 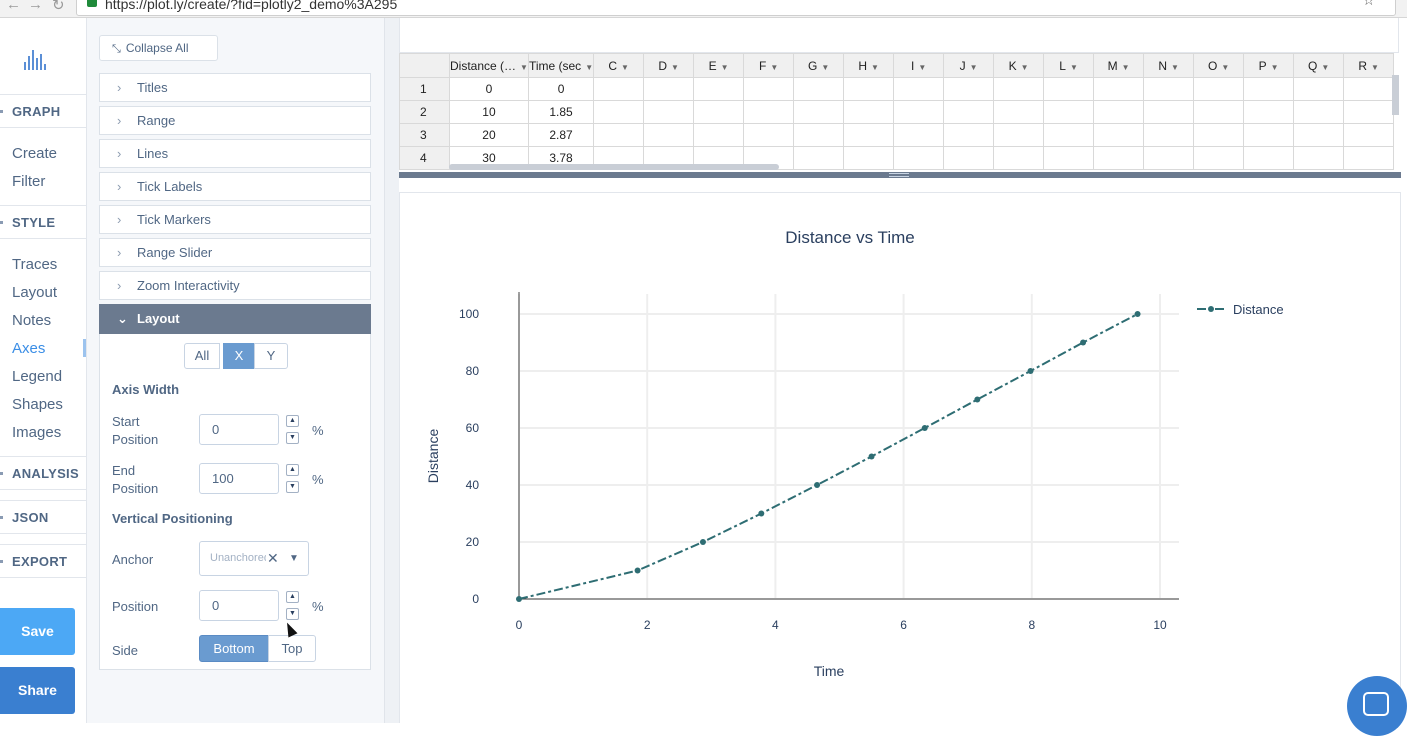 What do you see at coordinates (235, 87) in the screenshot?
I see `fold-titles: › Titles` at bounding box center [235, 87].